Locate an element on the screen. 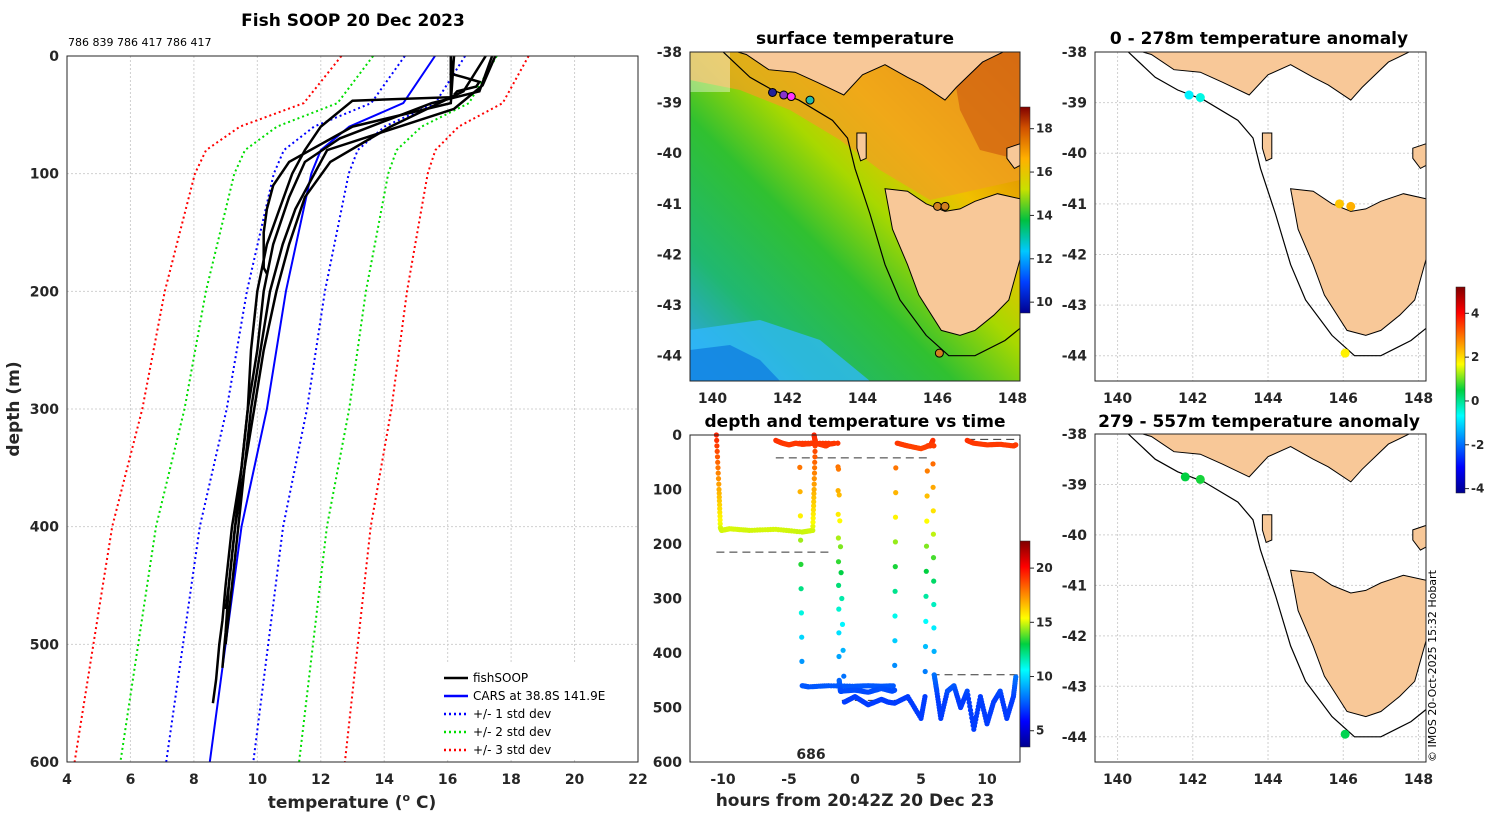 Image resolution: width=1500 pixels, height=820 pixels. depth-time-xtick: -10 is located at coordinates (723, 780).